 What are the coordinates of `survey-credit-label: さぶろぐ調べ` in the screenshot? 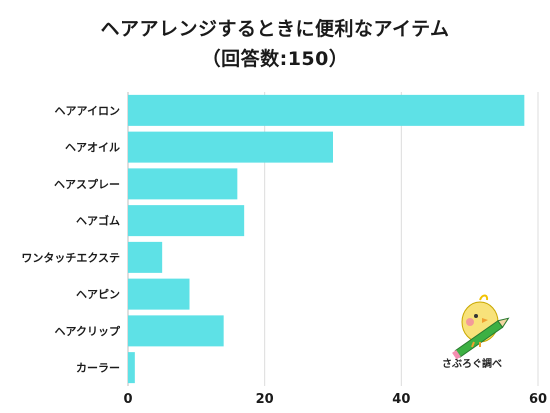 It's located at (472, 364).